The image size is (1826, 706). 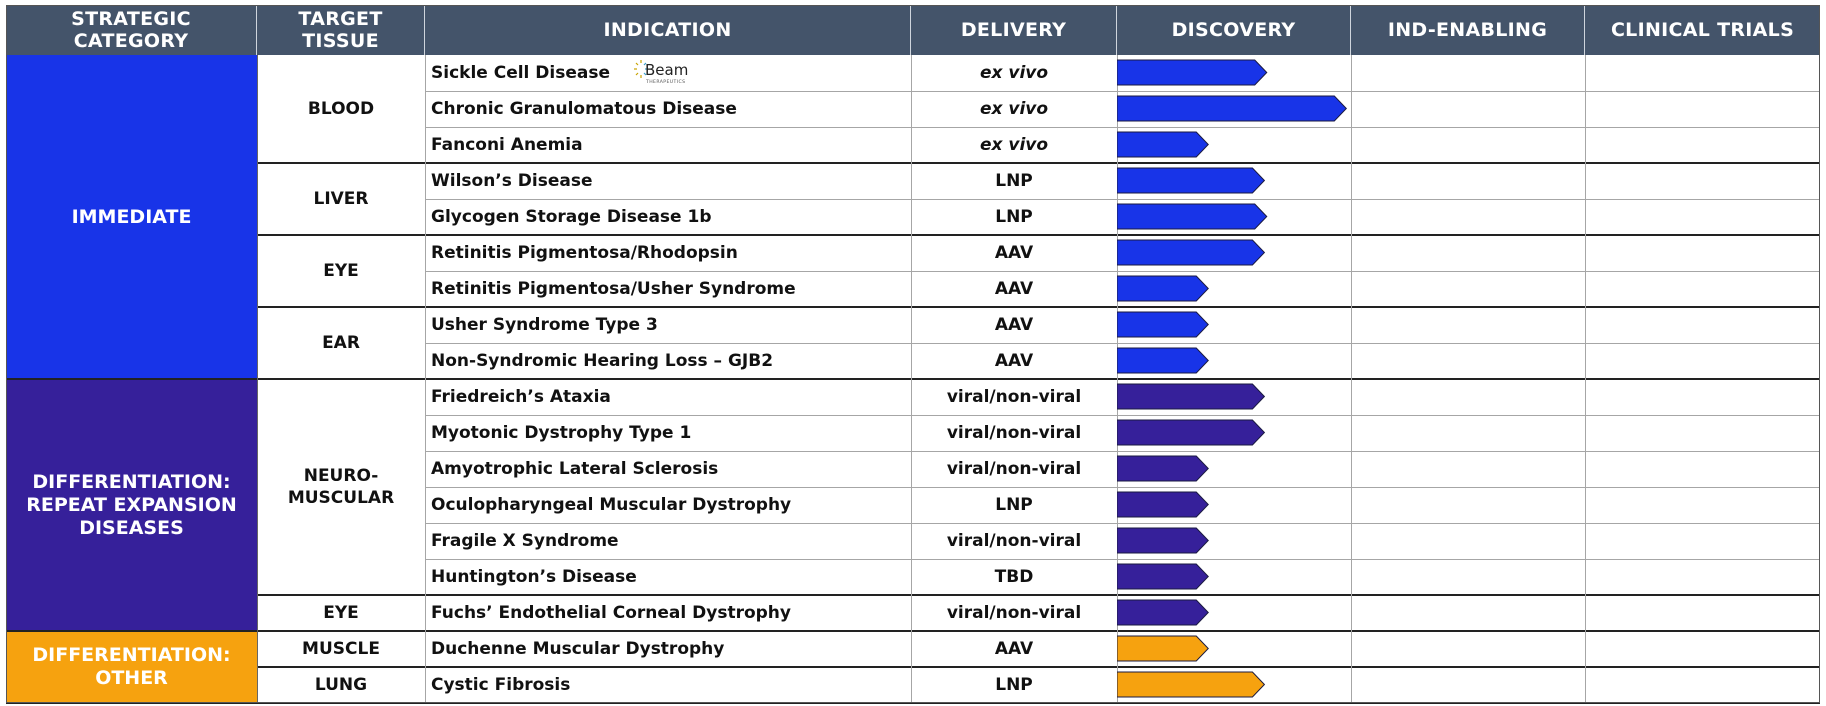 I want to click on header-clinical-trials: CLINICAL TRIALS, so click(x=1702, y=30).